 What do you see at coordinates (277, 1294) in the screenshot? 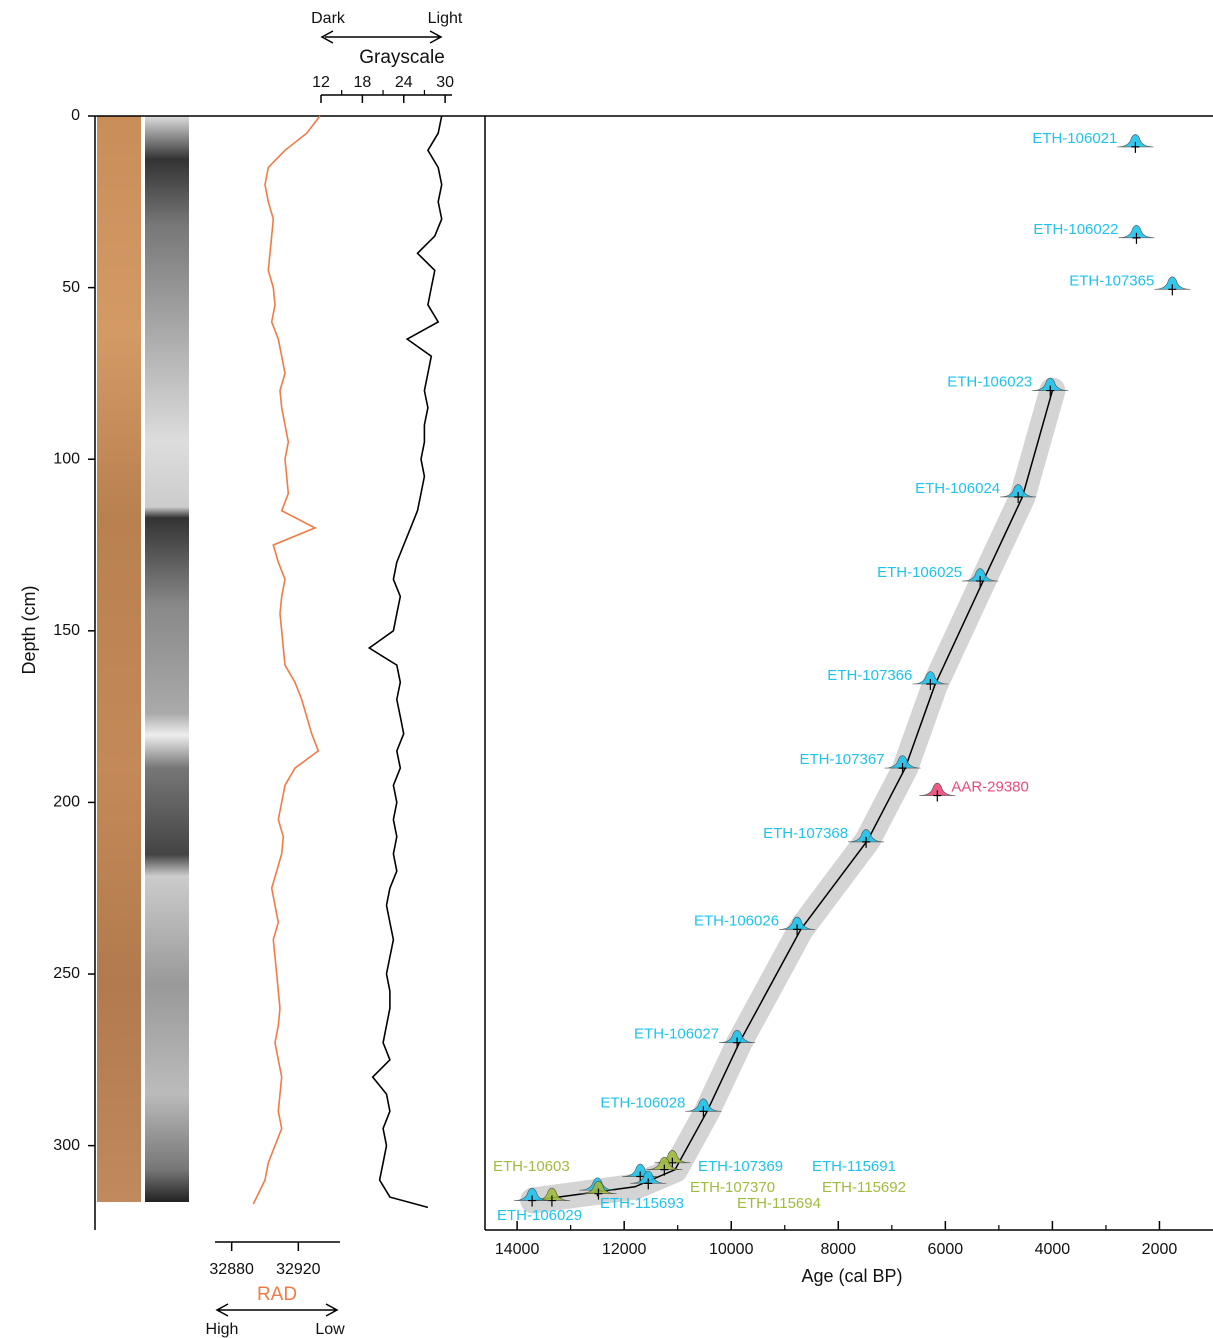
I see `rad-title: RAD` at bounding box center [277, 1294].